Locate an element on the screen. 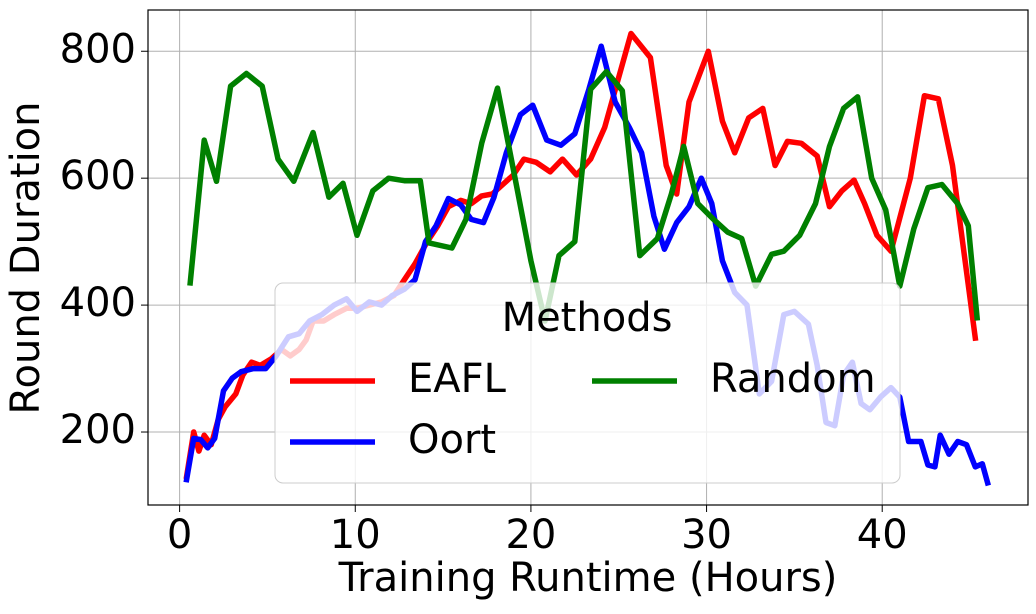  y-tick-label: 800 is located at coordinates (98, 49).